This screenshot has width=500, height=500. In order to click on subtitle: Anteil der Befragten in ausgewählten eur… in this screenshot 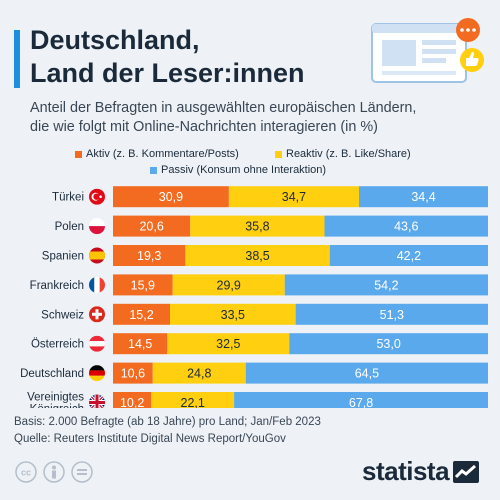, I will do `click(262, 118)`.